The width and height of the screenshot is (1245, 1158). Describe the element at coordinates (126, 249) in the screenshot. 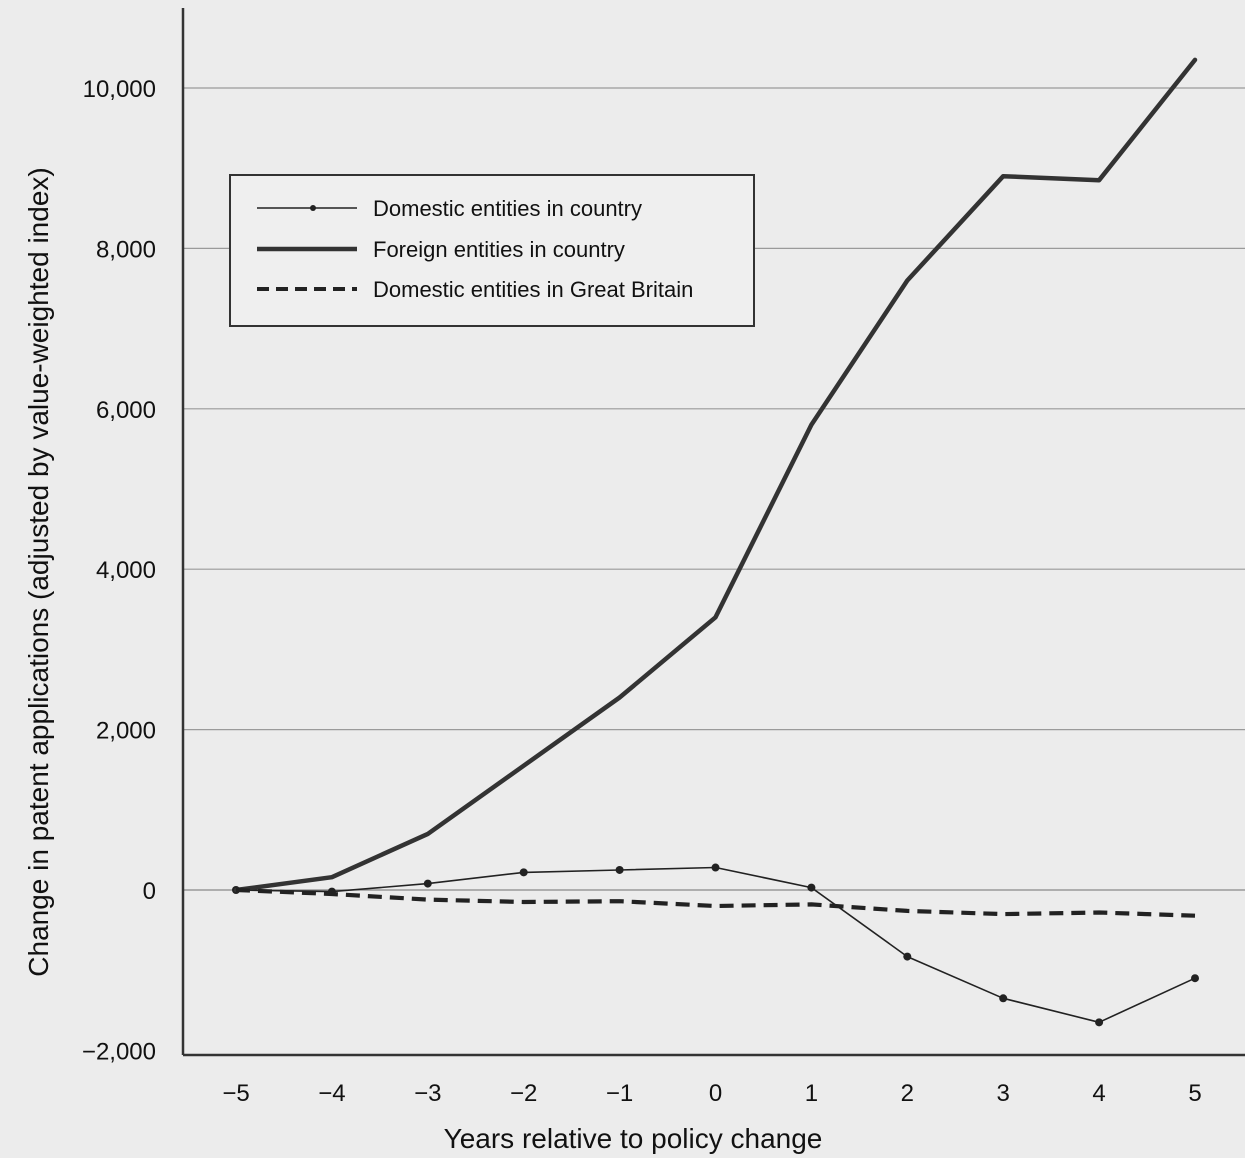

I see `y-tick-label: 8,000` at that location.